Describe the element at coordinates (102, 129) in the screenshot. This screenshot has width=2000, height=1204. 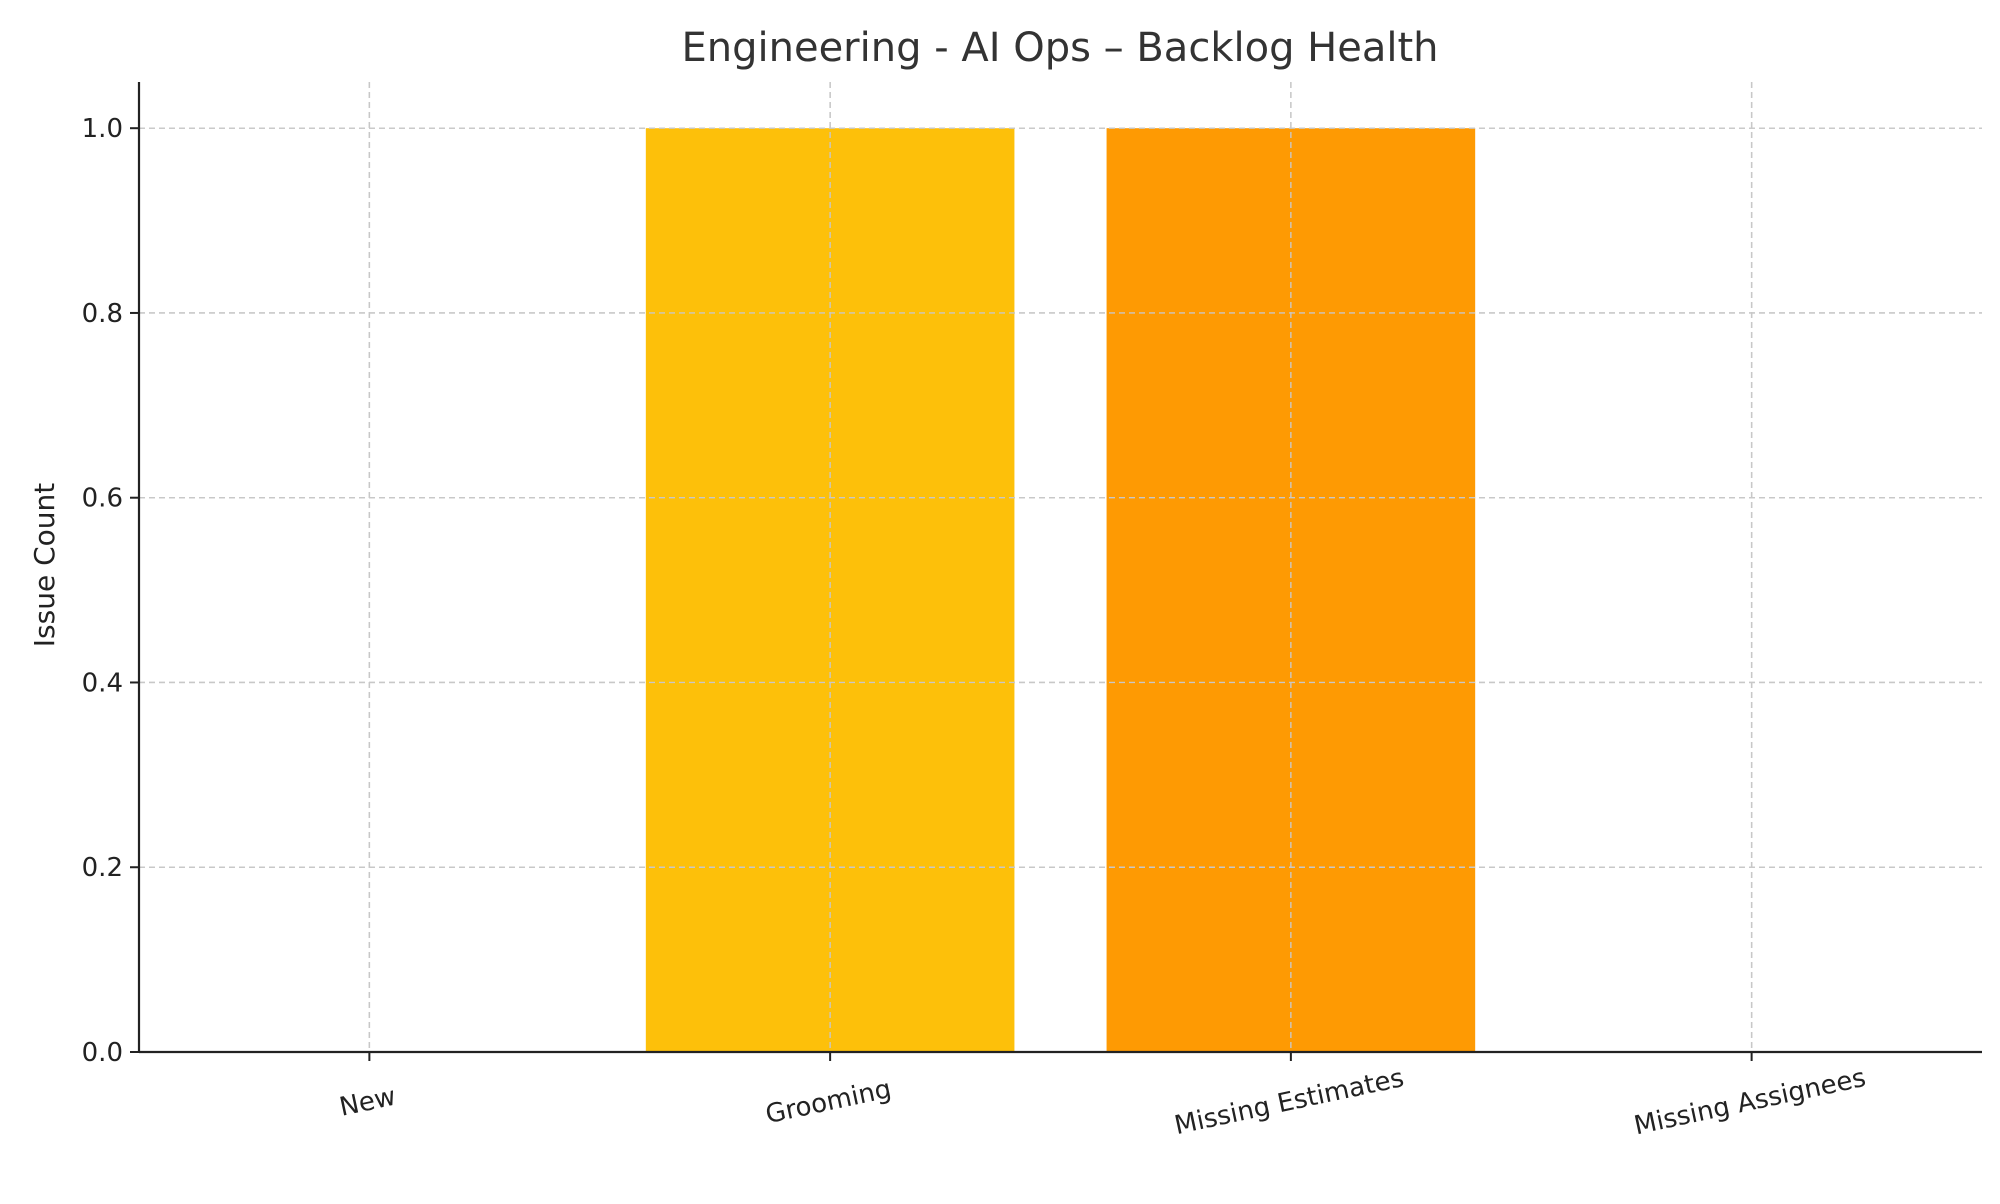
I see `y-tick-label: 1.0` at that location.